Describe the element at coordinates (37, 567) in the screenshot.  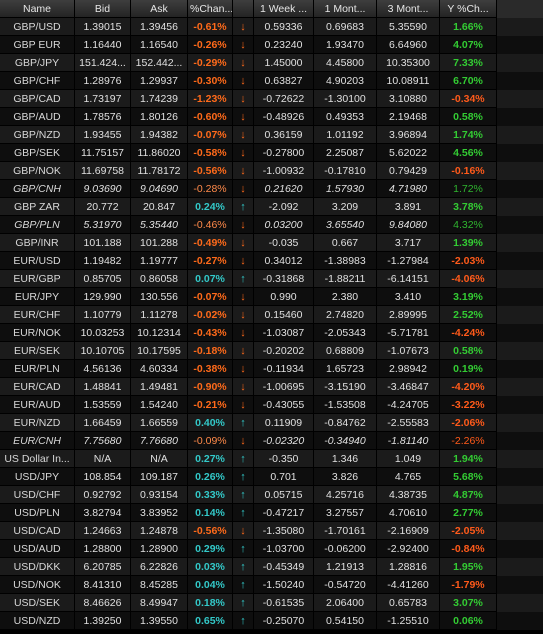
I see `cell-name: USD/DKK` at that location.